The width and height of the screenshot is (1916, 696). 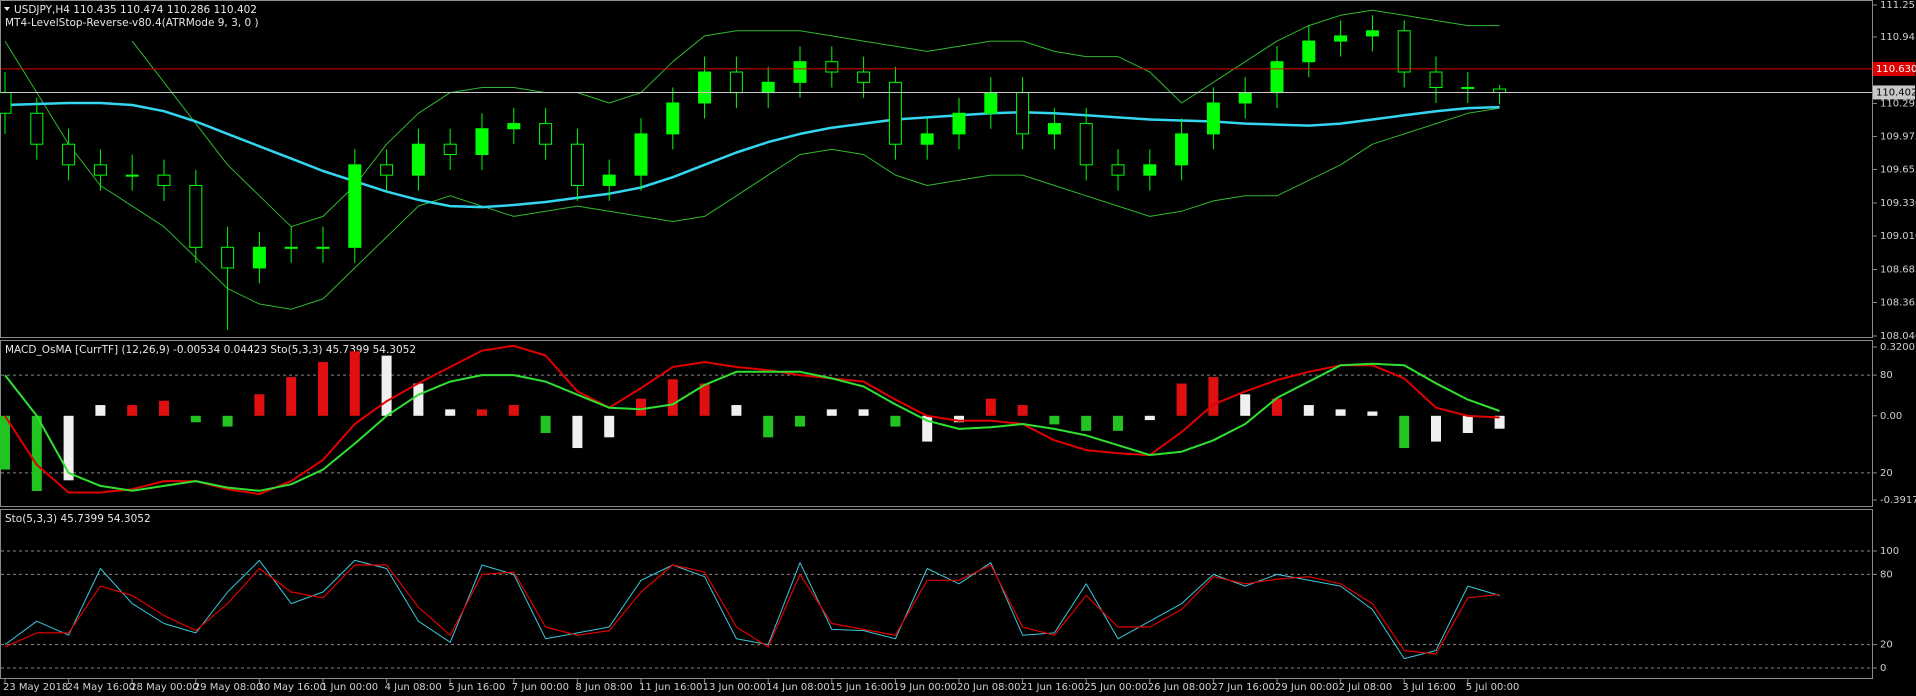 What do you see at coordinates (1897, 5) in the screenshot?
I see `y-tick-label: 111.25` at bounding box center [1897, 5].